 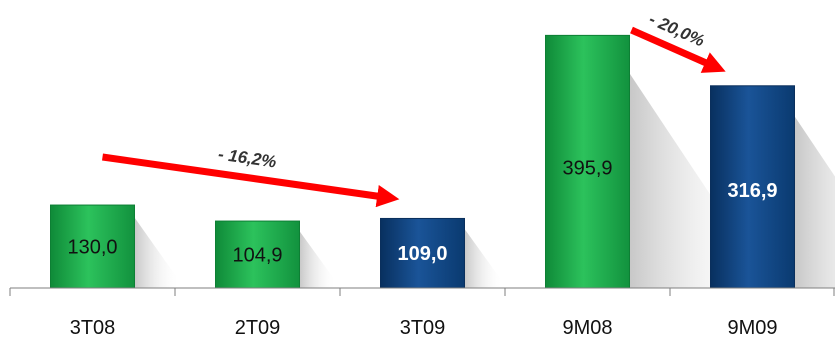 I want to click on value-label: 316,9, so click(x=752, y=191).